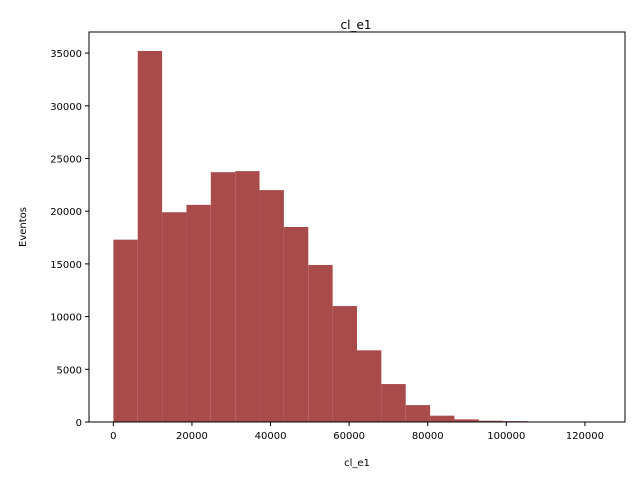 This screenshot has width=640, height=480. Describe the element at coordinates (428, 436) in the screenshot. I see `x-tick-label: 80000` at that location.